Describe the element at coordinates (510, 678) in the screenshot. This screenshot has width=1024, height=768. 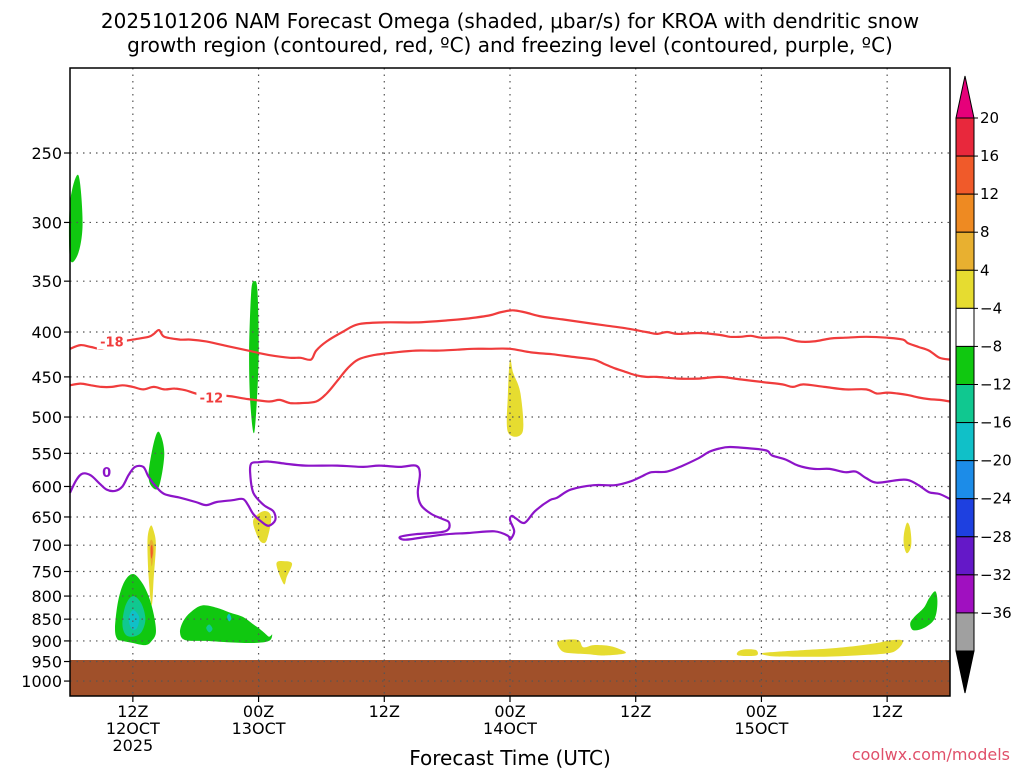
I see `ground-shading` at that location.